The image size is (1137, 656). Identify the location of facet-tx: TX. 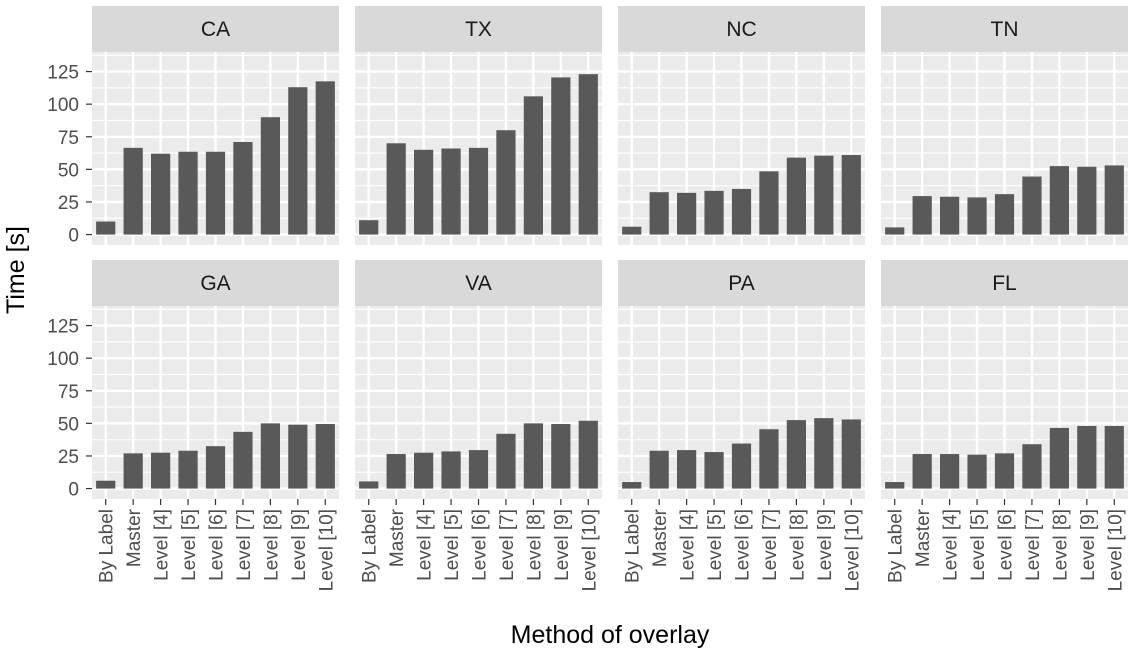
(478, 125).